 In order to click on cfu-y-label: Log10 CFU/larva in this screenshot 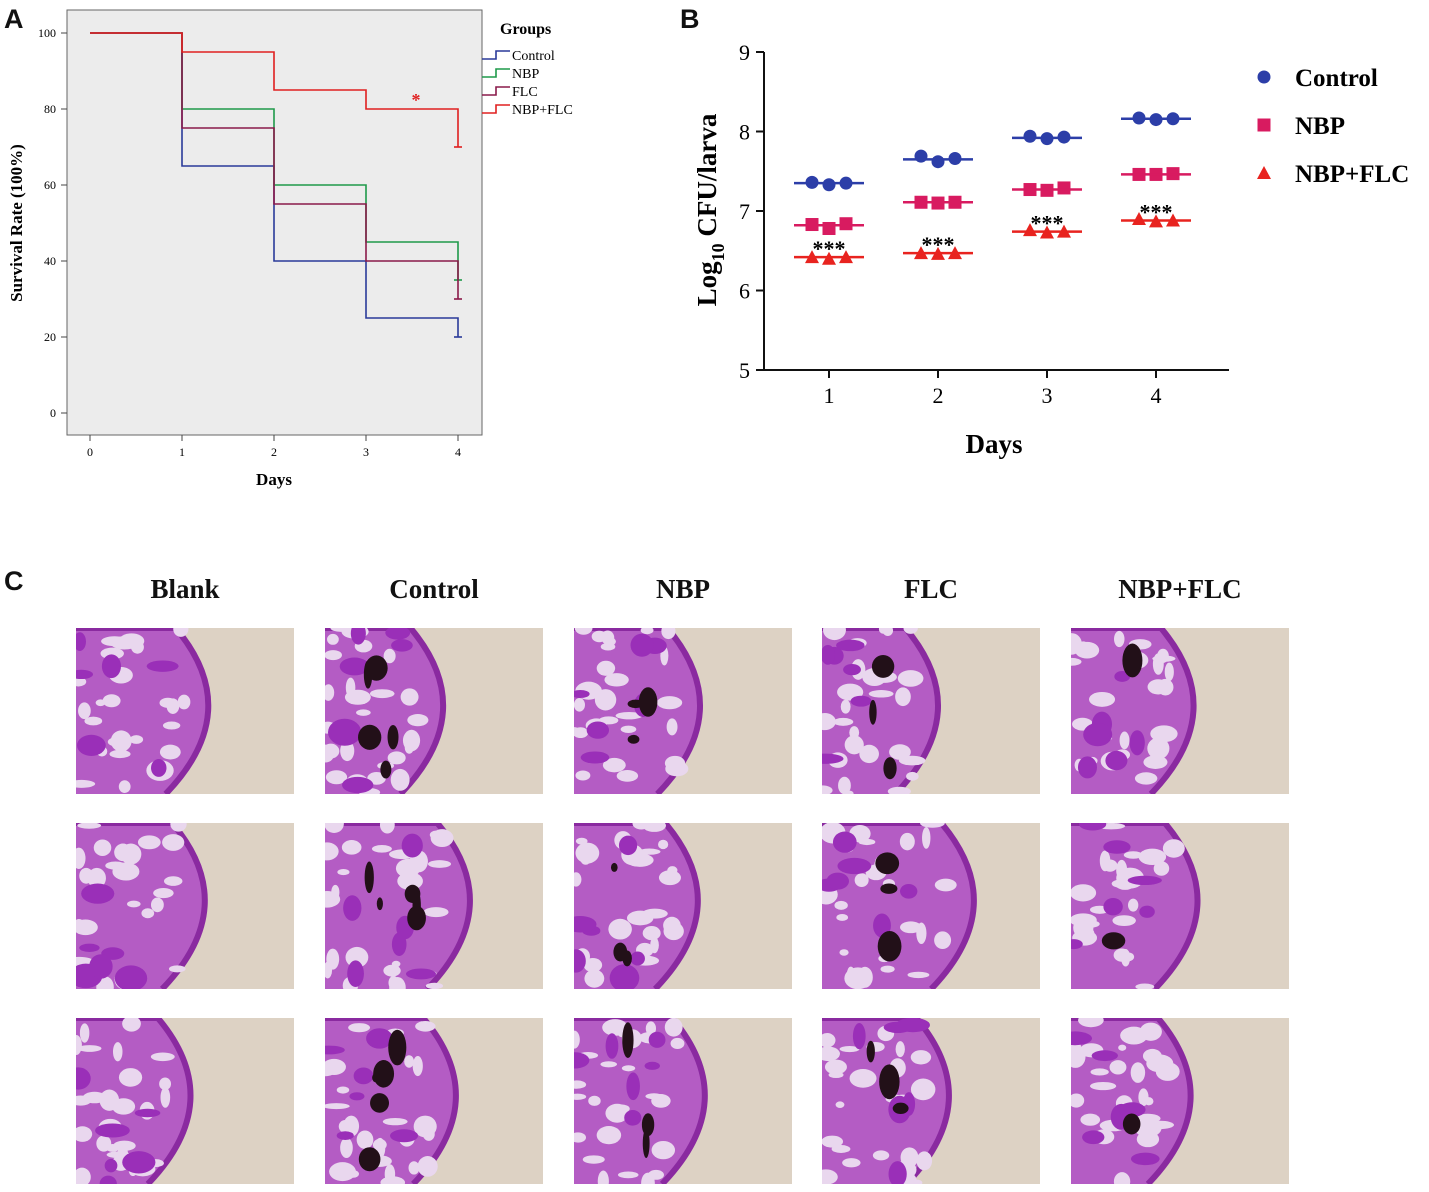, I will do `click(710, 209)`.